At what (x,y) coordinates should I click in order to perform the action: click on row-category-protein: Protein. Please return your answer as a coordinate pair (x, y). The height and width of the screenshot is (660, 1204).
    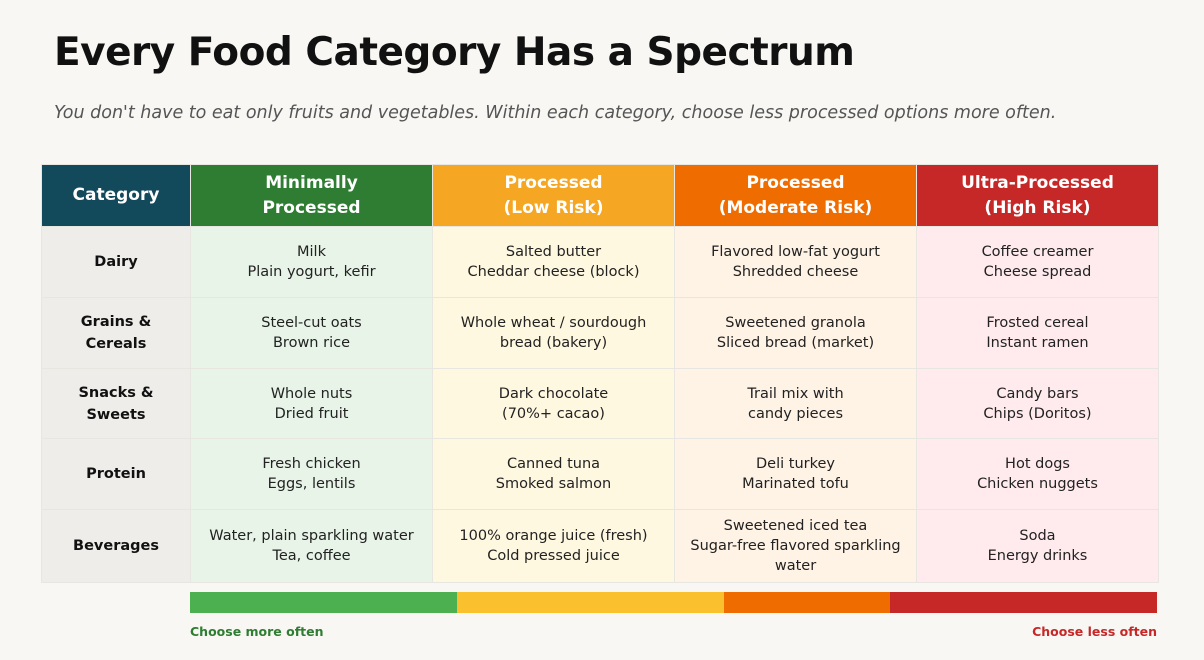
    Looking at the image, I should click on (116, 474).